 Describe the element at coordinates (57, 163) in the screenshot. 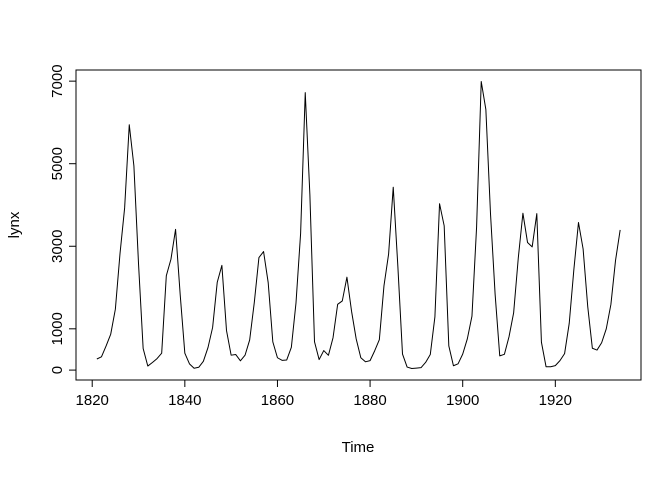

I see `y-tick-label: 5000` at that location.